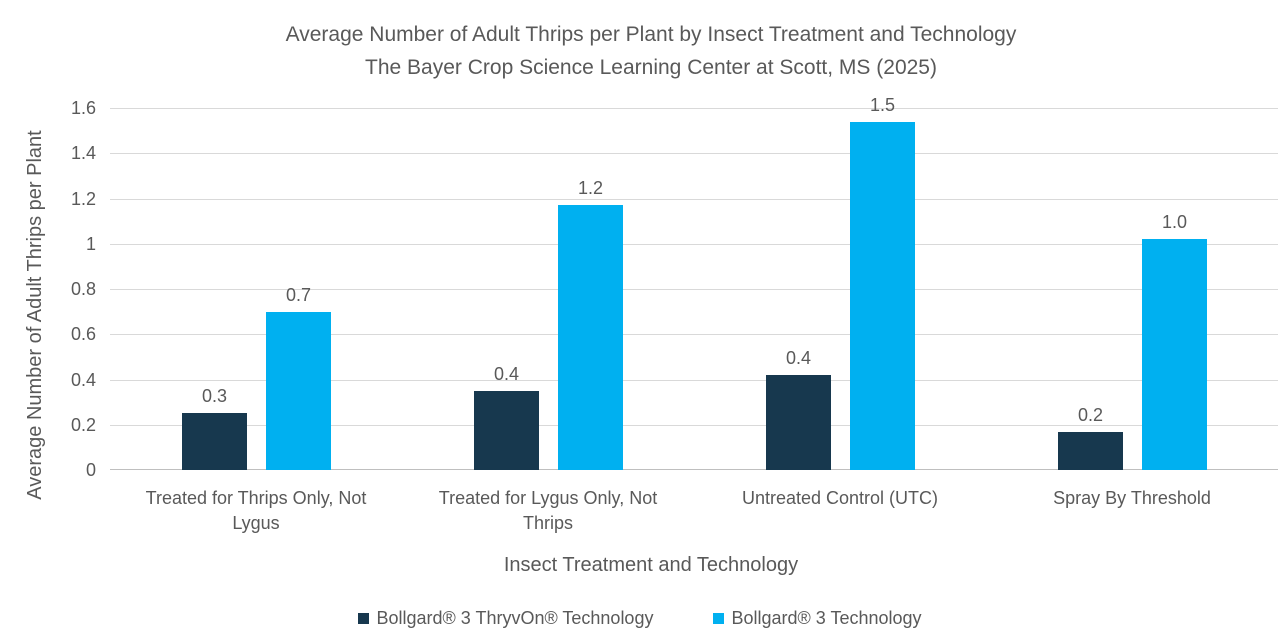 This screenshot has width=1280, height=640. I want to click on legend-item-bollgard3: Bollgard® 3 Technology, so click(817, 618).